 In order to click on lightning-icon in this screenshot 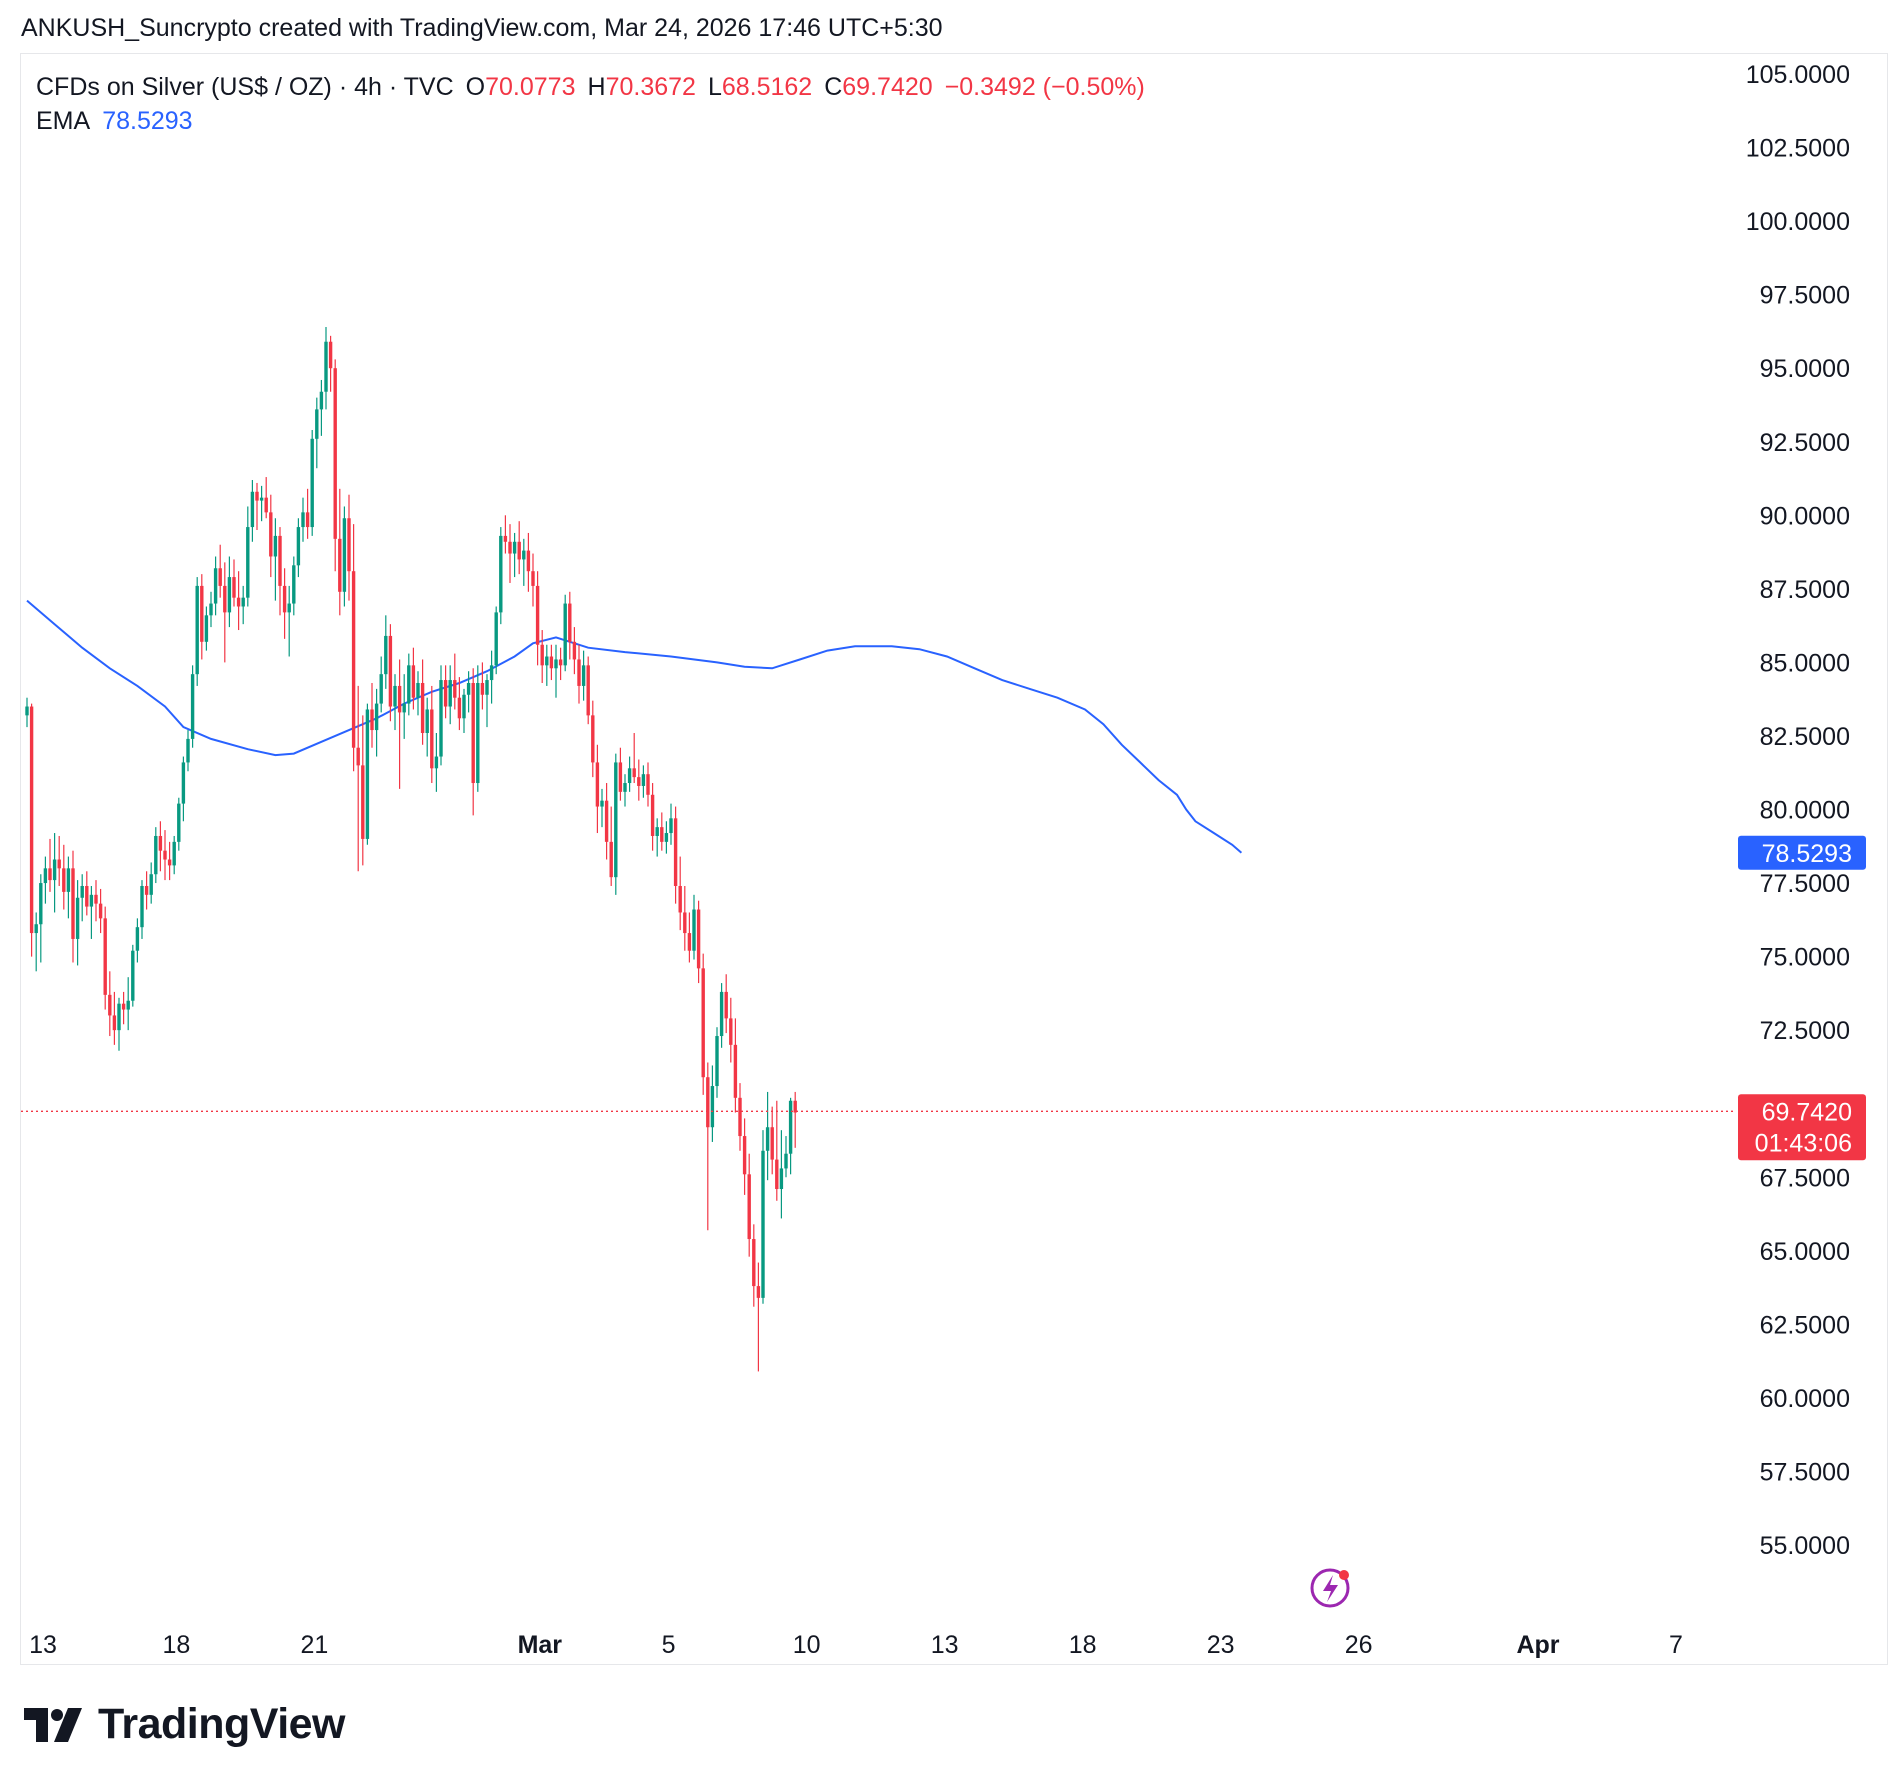, I will do `click(1330, 1588)`.